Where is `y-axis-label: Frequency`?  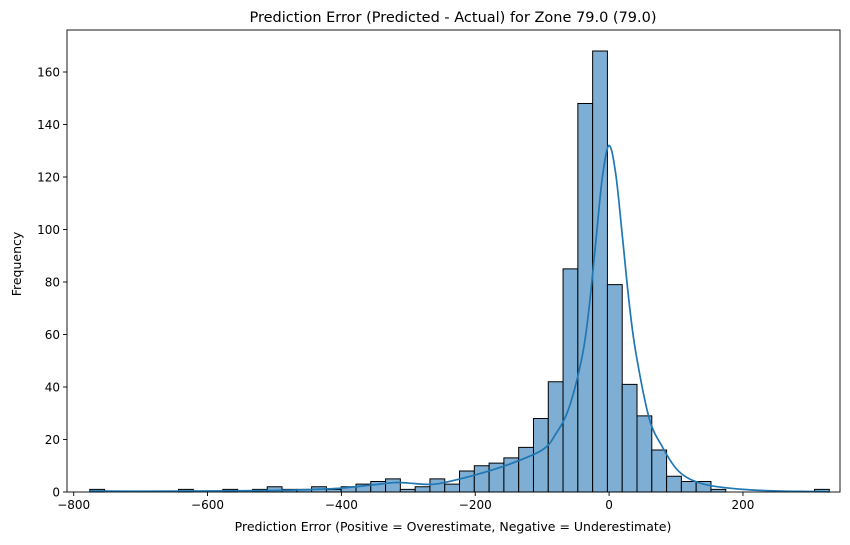
y-axis-label: Frequency is located at coordinates (16, 263).